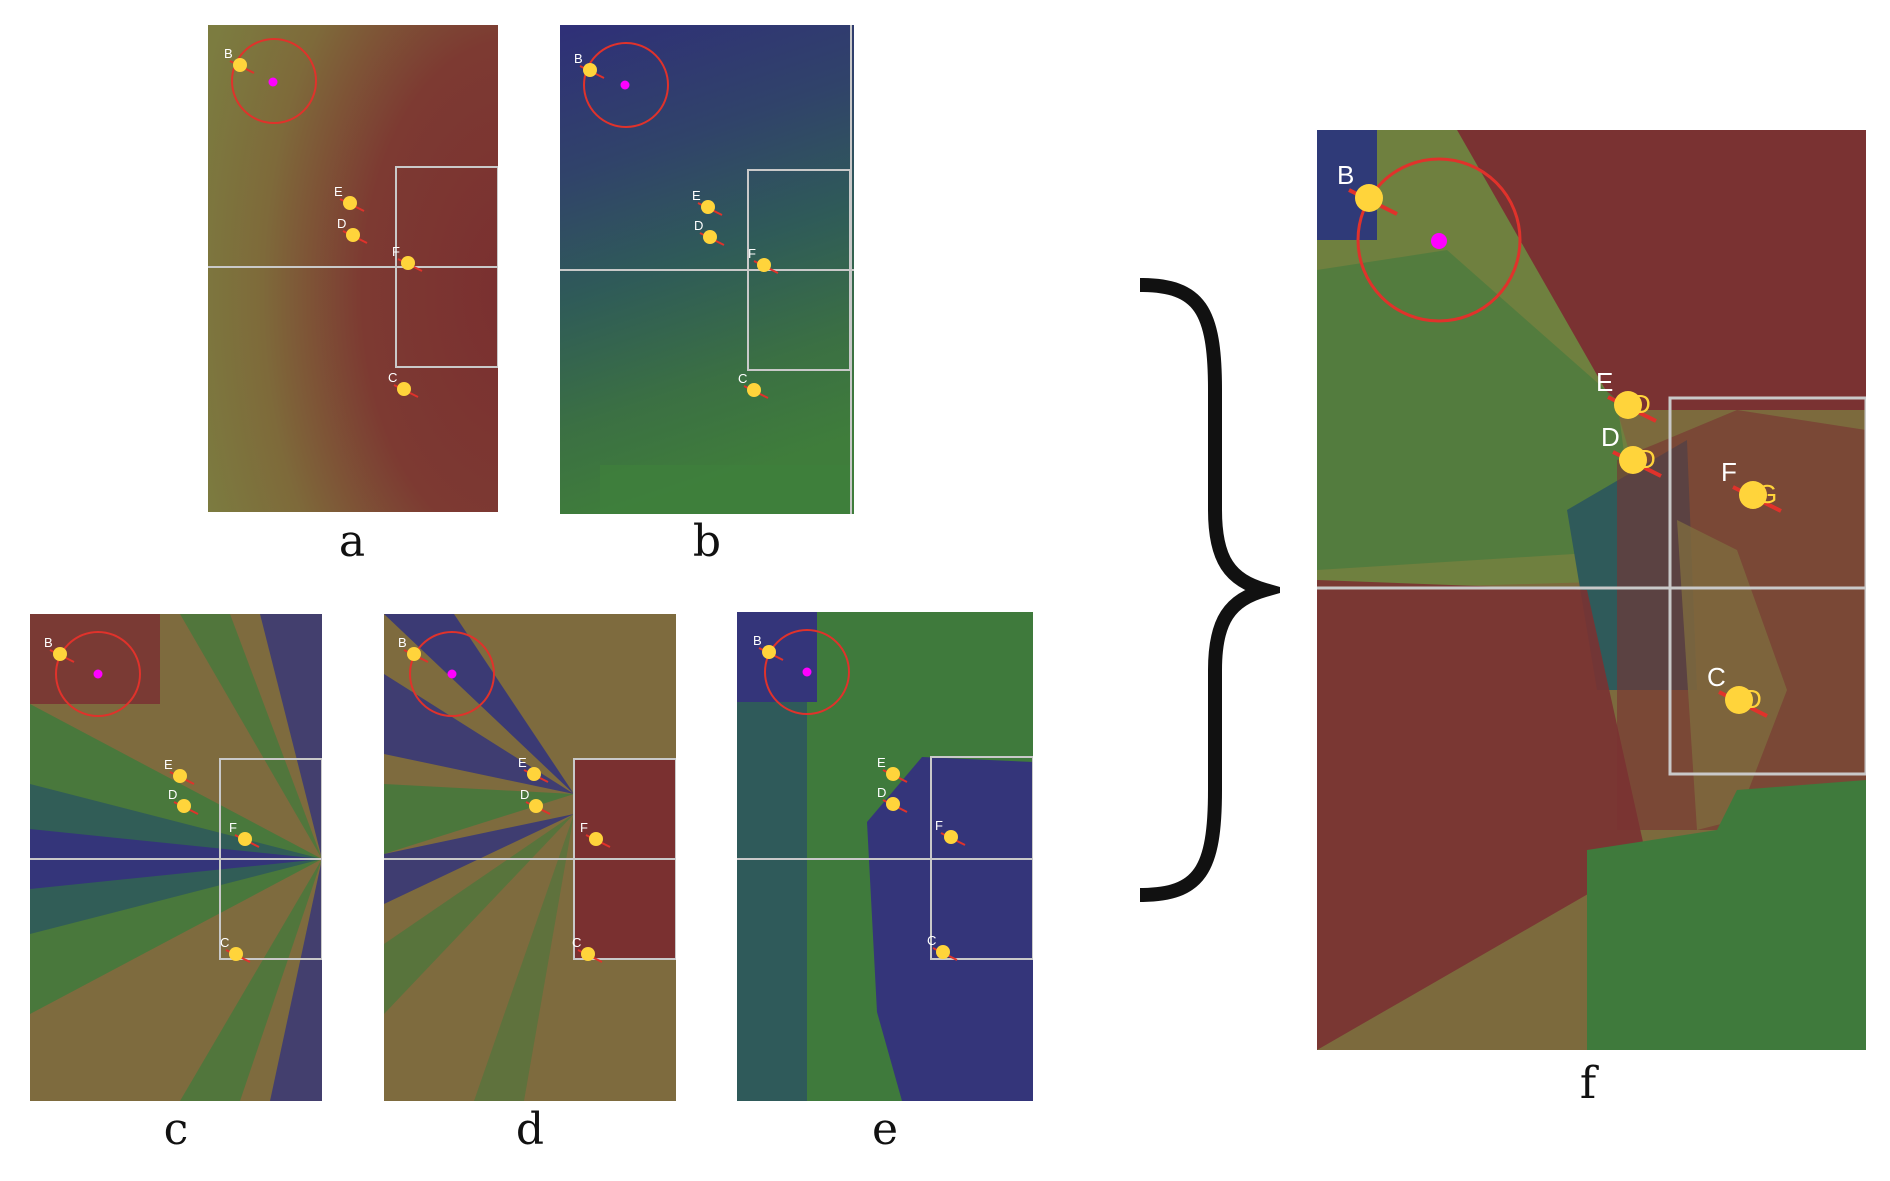 This screenshot has width=1890, height=1181. What do you see at coordinates (1209, 590) in the screenshot?
I see `grouping-brace` at bounding box center [1209, 590].